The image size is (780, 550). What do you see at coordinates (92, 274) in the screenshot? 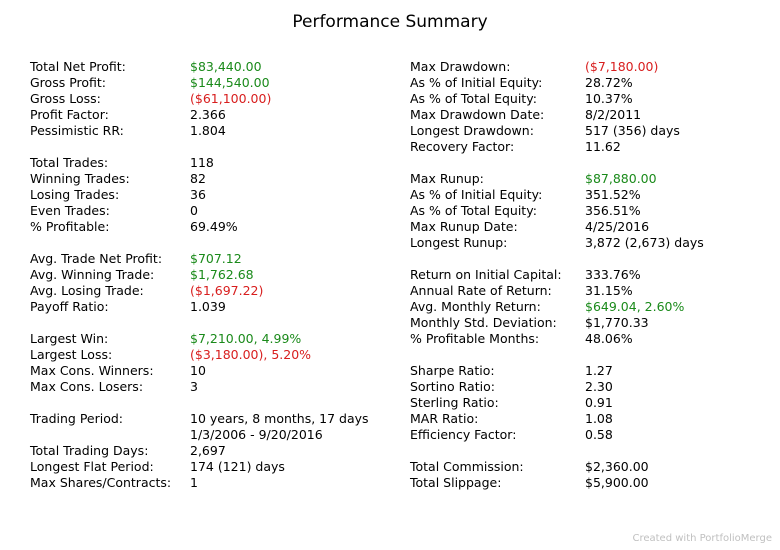
I see `stat-label: Avg. Winning Trade:` at bounding box center [92, 274].